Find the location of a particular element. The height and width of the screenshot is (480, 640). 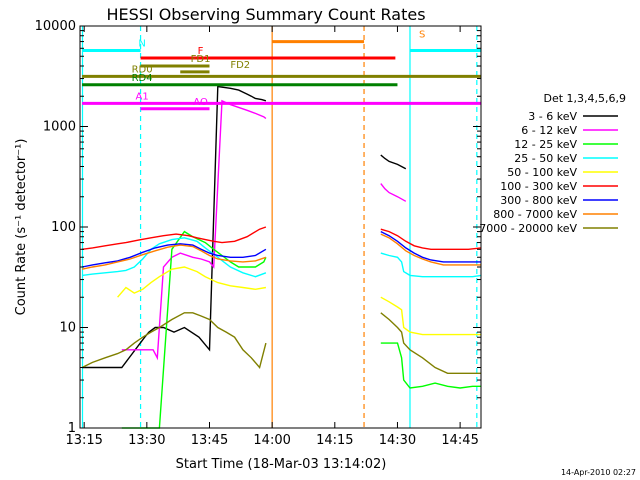

y-tick-label: 10 is located at coordinates (67, 328).